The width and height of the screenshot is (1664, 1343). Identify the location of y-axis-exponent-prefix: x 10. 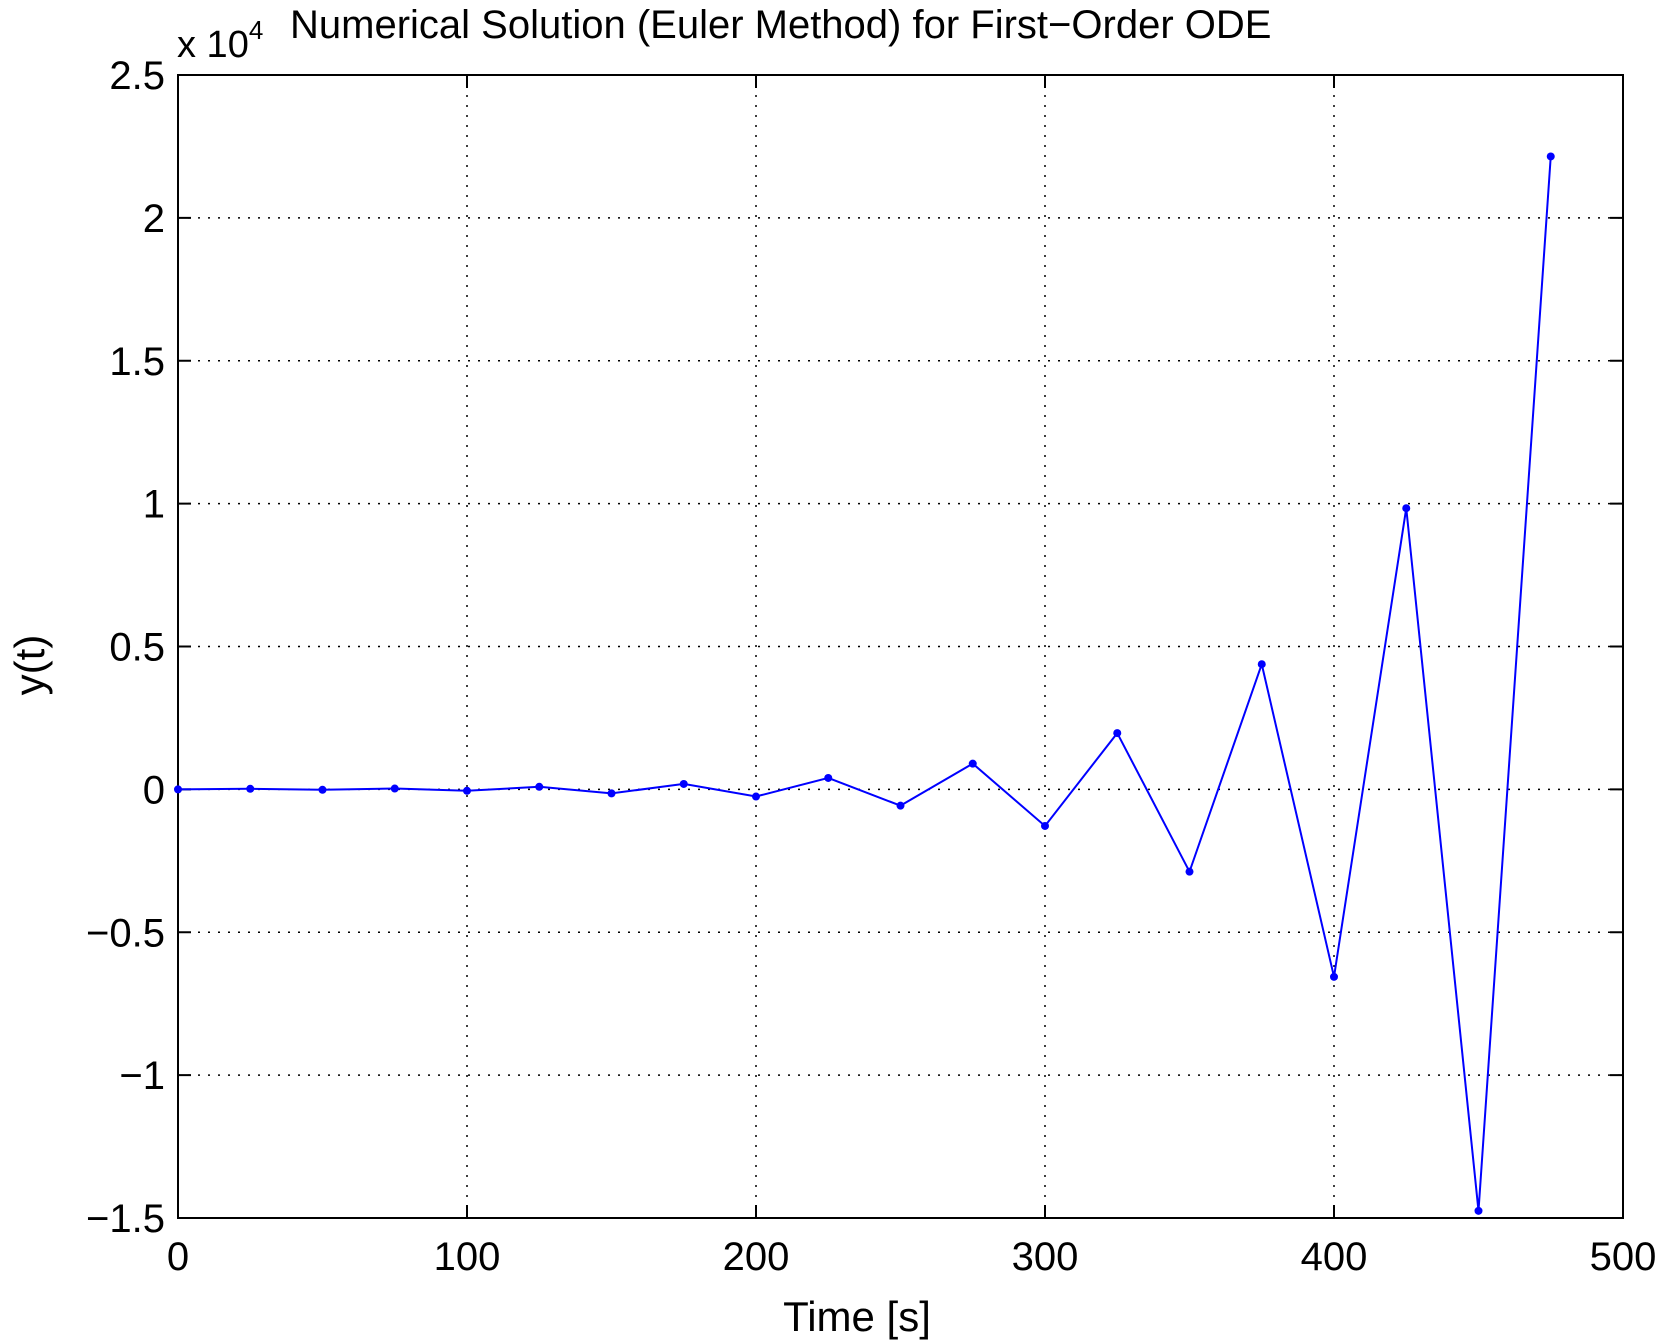
(213, 45).